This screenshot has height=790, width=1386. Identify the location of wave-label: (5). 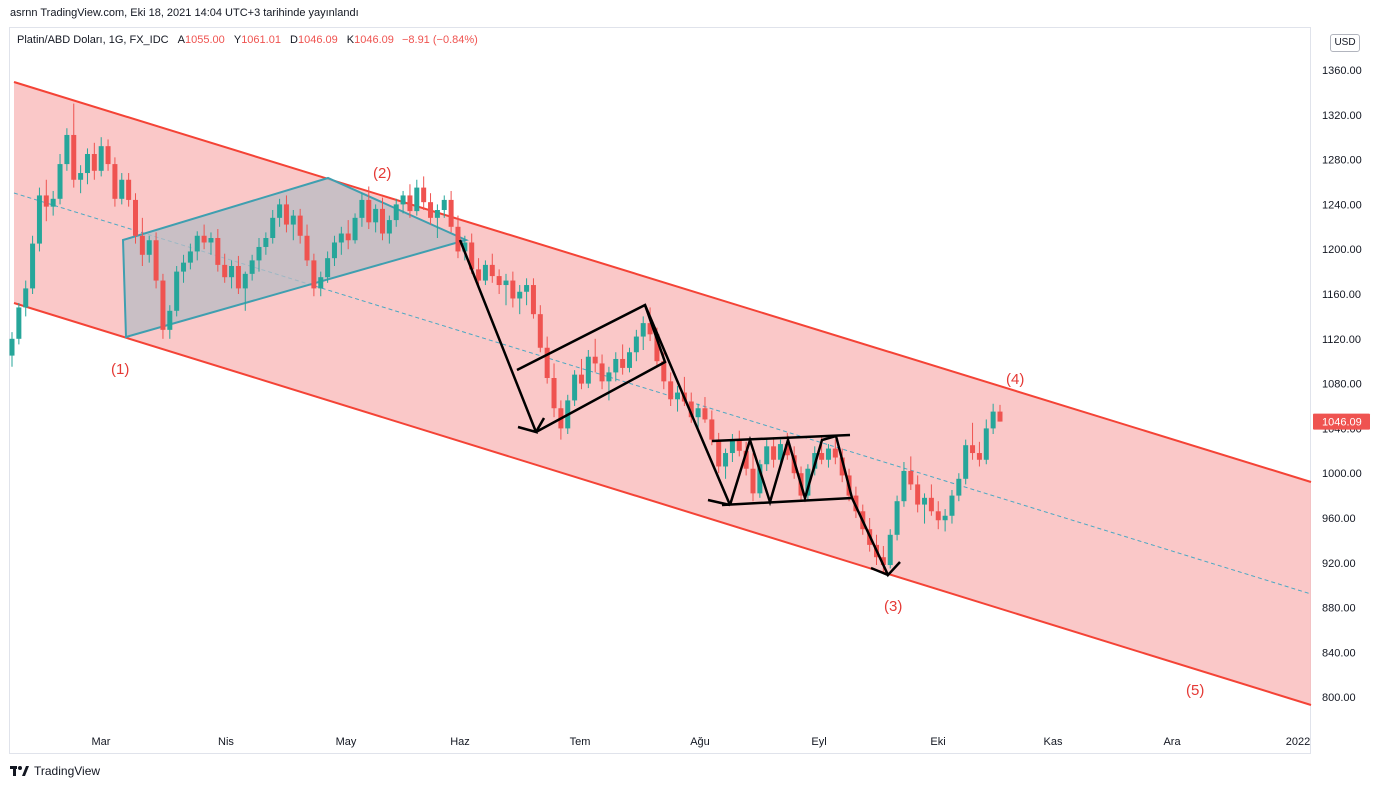
(1195, 690).